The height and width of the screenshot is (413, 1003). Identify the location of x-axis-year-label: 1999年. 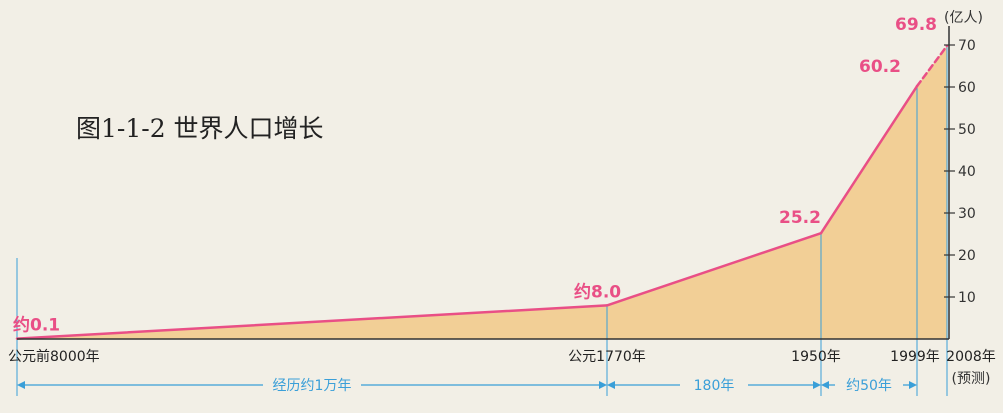
(915, 357).